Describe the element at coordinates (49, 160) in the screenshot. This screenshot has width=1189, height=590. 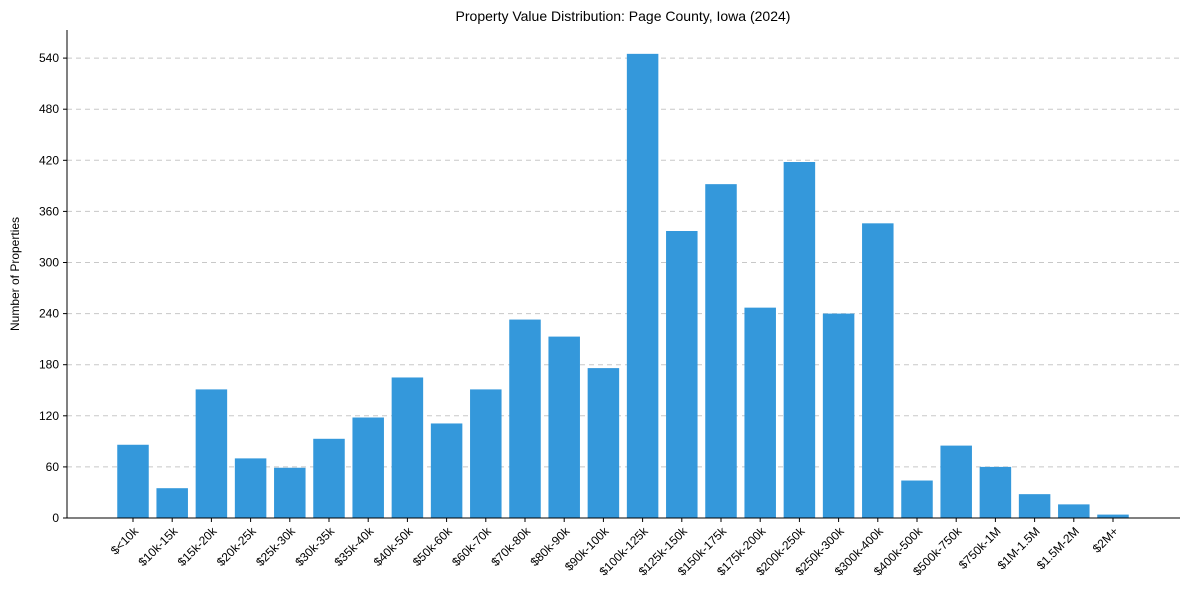
I see `y-tick-label: 420` at that location.